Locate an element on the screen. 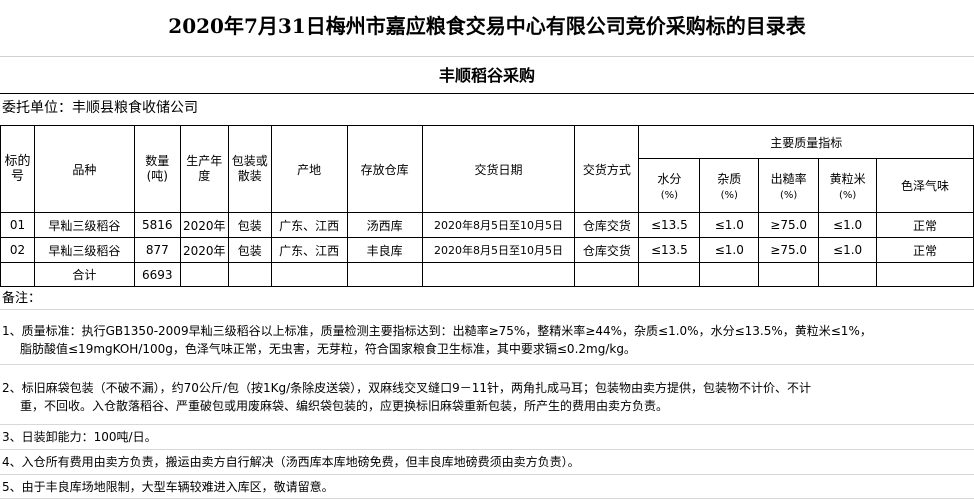 This screenshot has width=974, height=499. header-warehouse: 存放仓库 is located at coordinates (384, 169).